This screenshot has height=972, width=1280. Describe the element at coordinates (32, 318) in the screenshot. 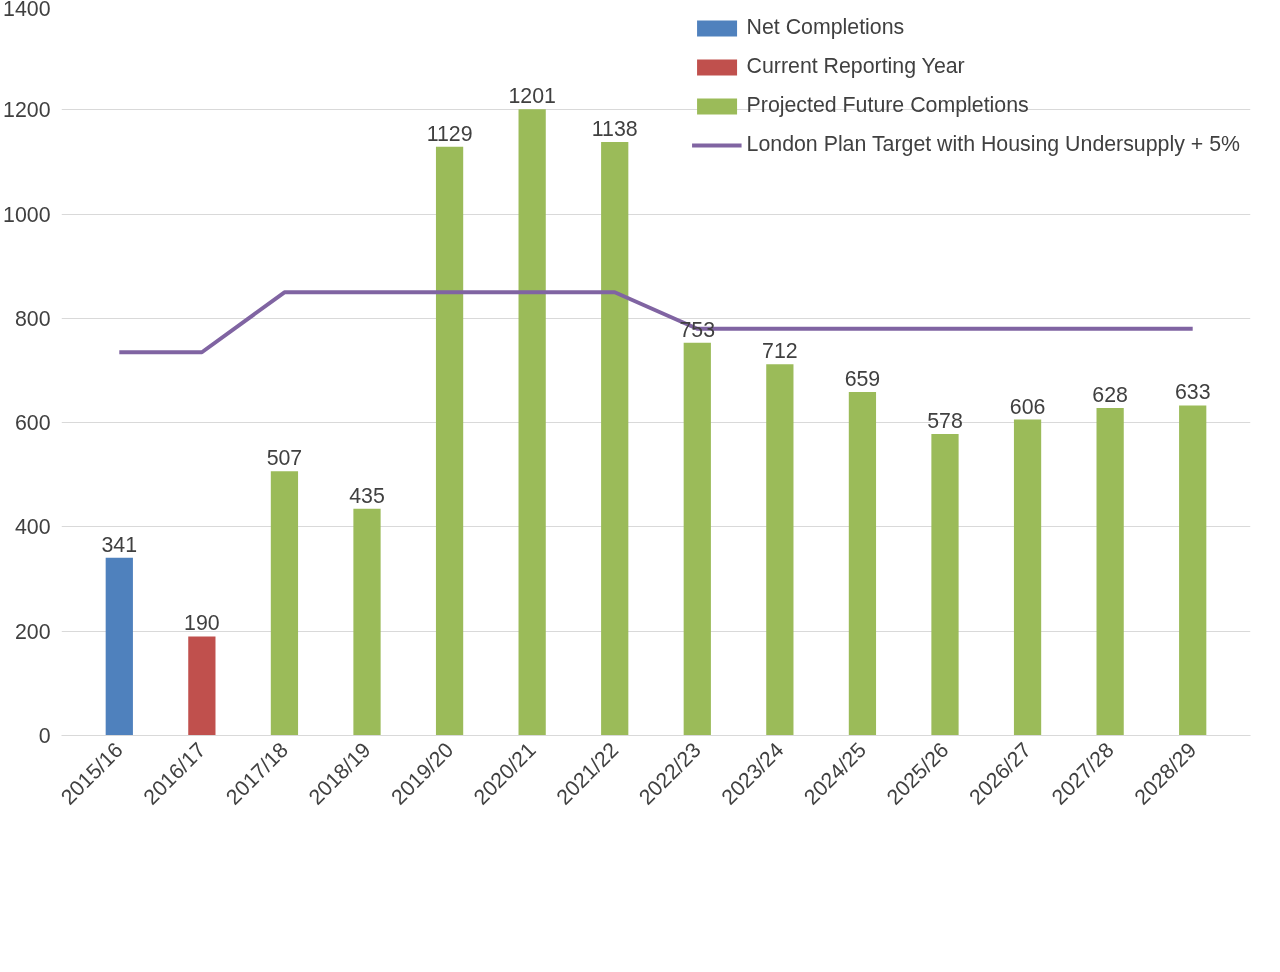

I see `y-tick-label: 800` at that location.